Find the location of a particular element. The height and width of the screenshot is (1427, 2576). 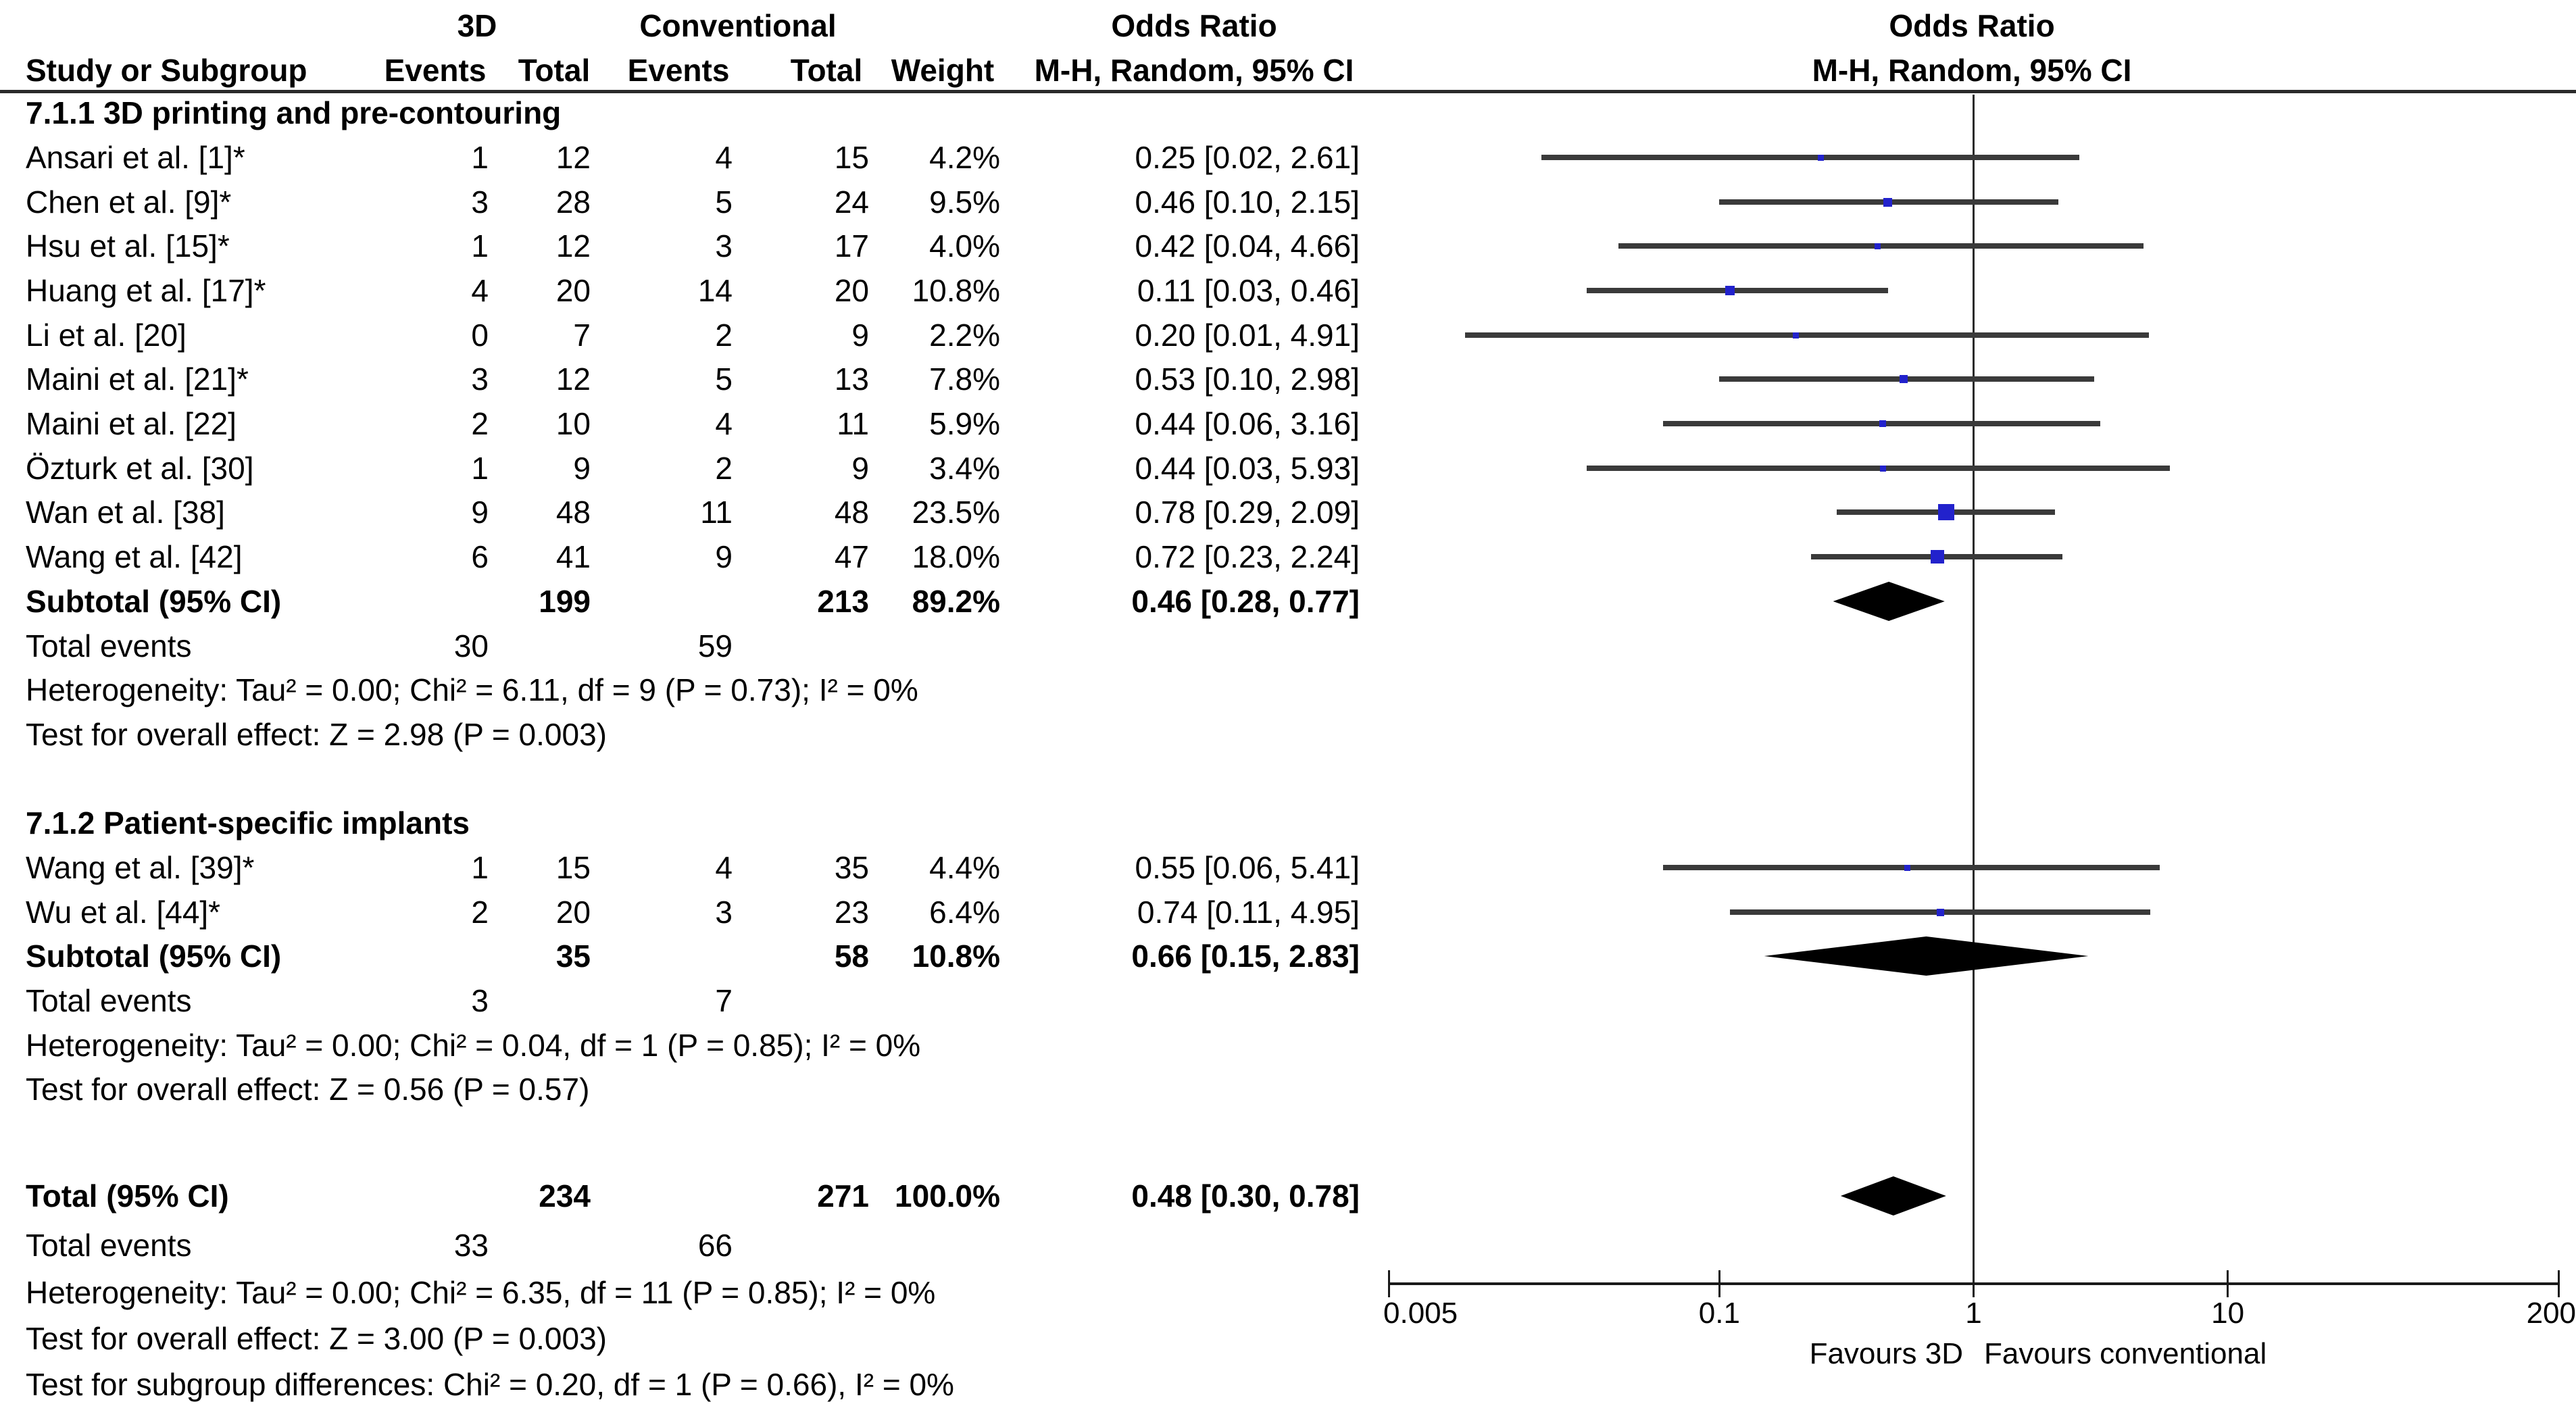

or-column-subheader: M-H, Random, 95% CI is located at coordinates (1194, 70).